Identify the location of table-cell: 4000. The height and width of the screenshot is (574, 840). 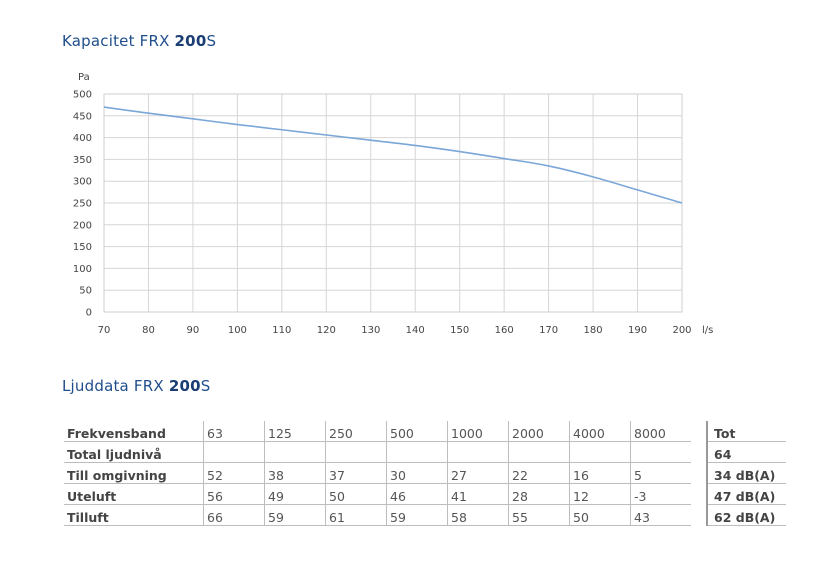
(600, 431).